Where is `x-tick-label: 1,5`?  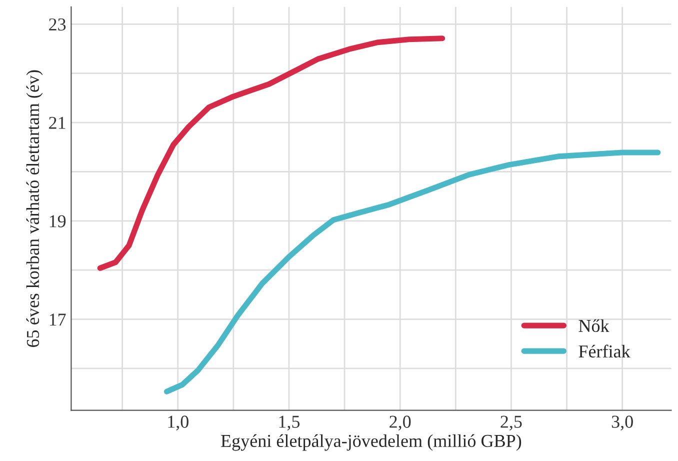 x-tick-label: 1,5 is located at coordinates (289, 423).